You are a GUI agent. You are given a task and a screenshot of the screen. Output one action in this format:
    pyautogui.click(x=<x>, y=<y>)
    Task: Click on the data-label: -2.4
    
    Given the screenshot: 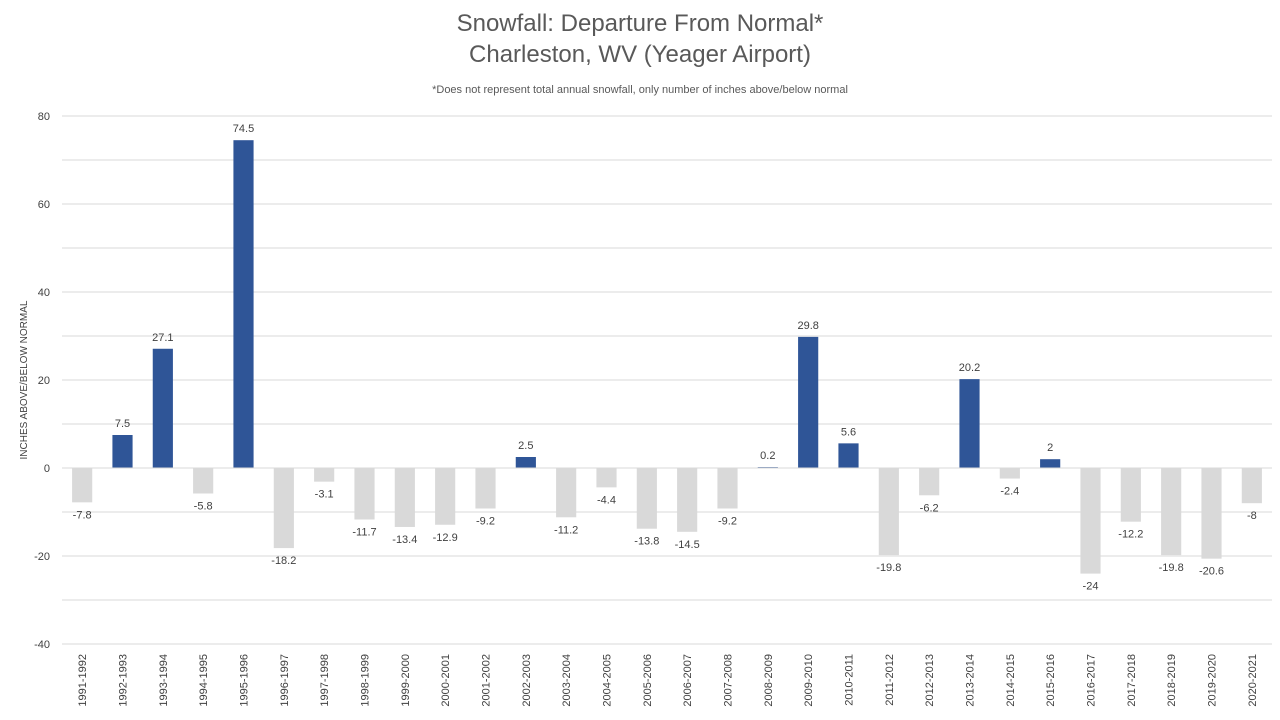 What is the action you would take?
    pyautogui.click(x=1009, y=492)
    